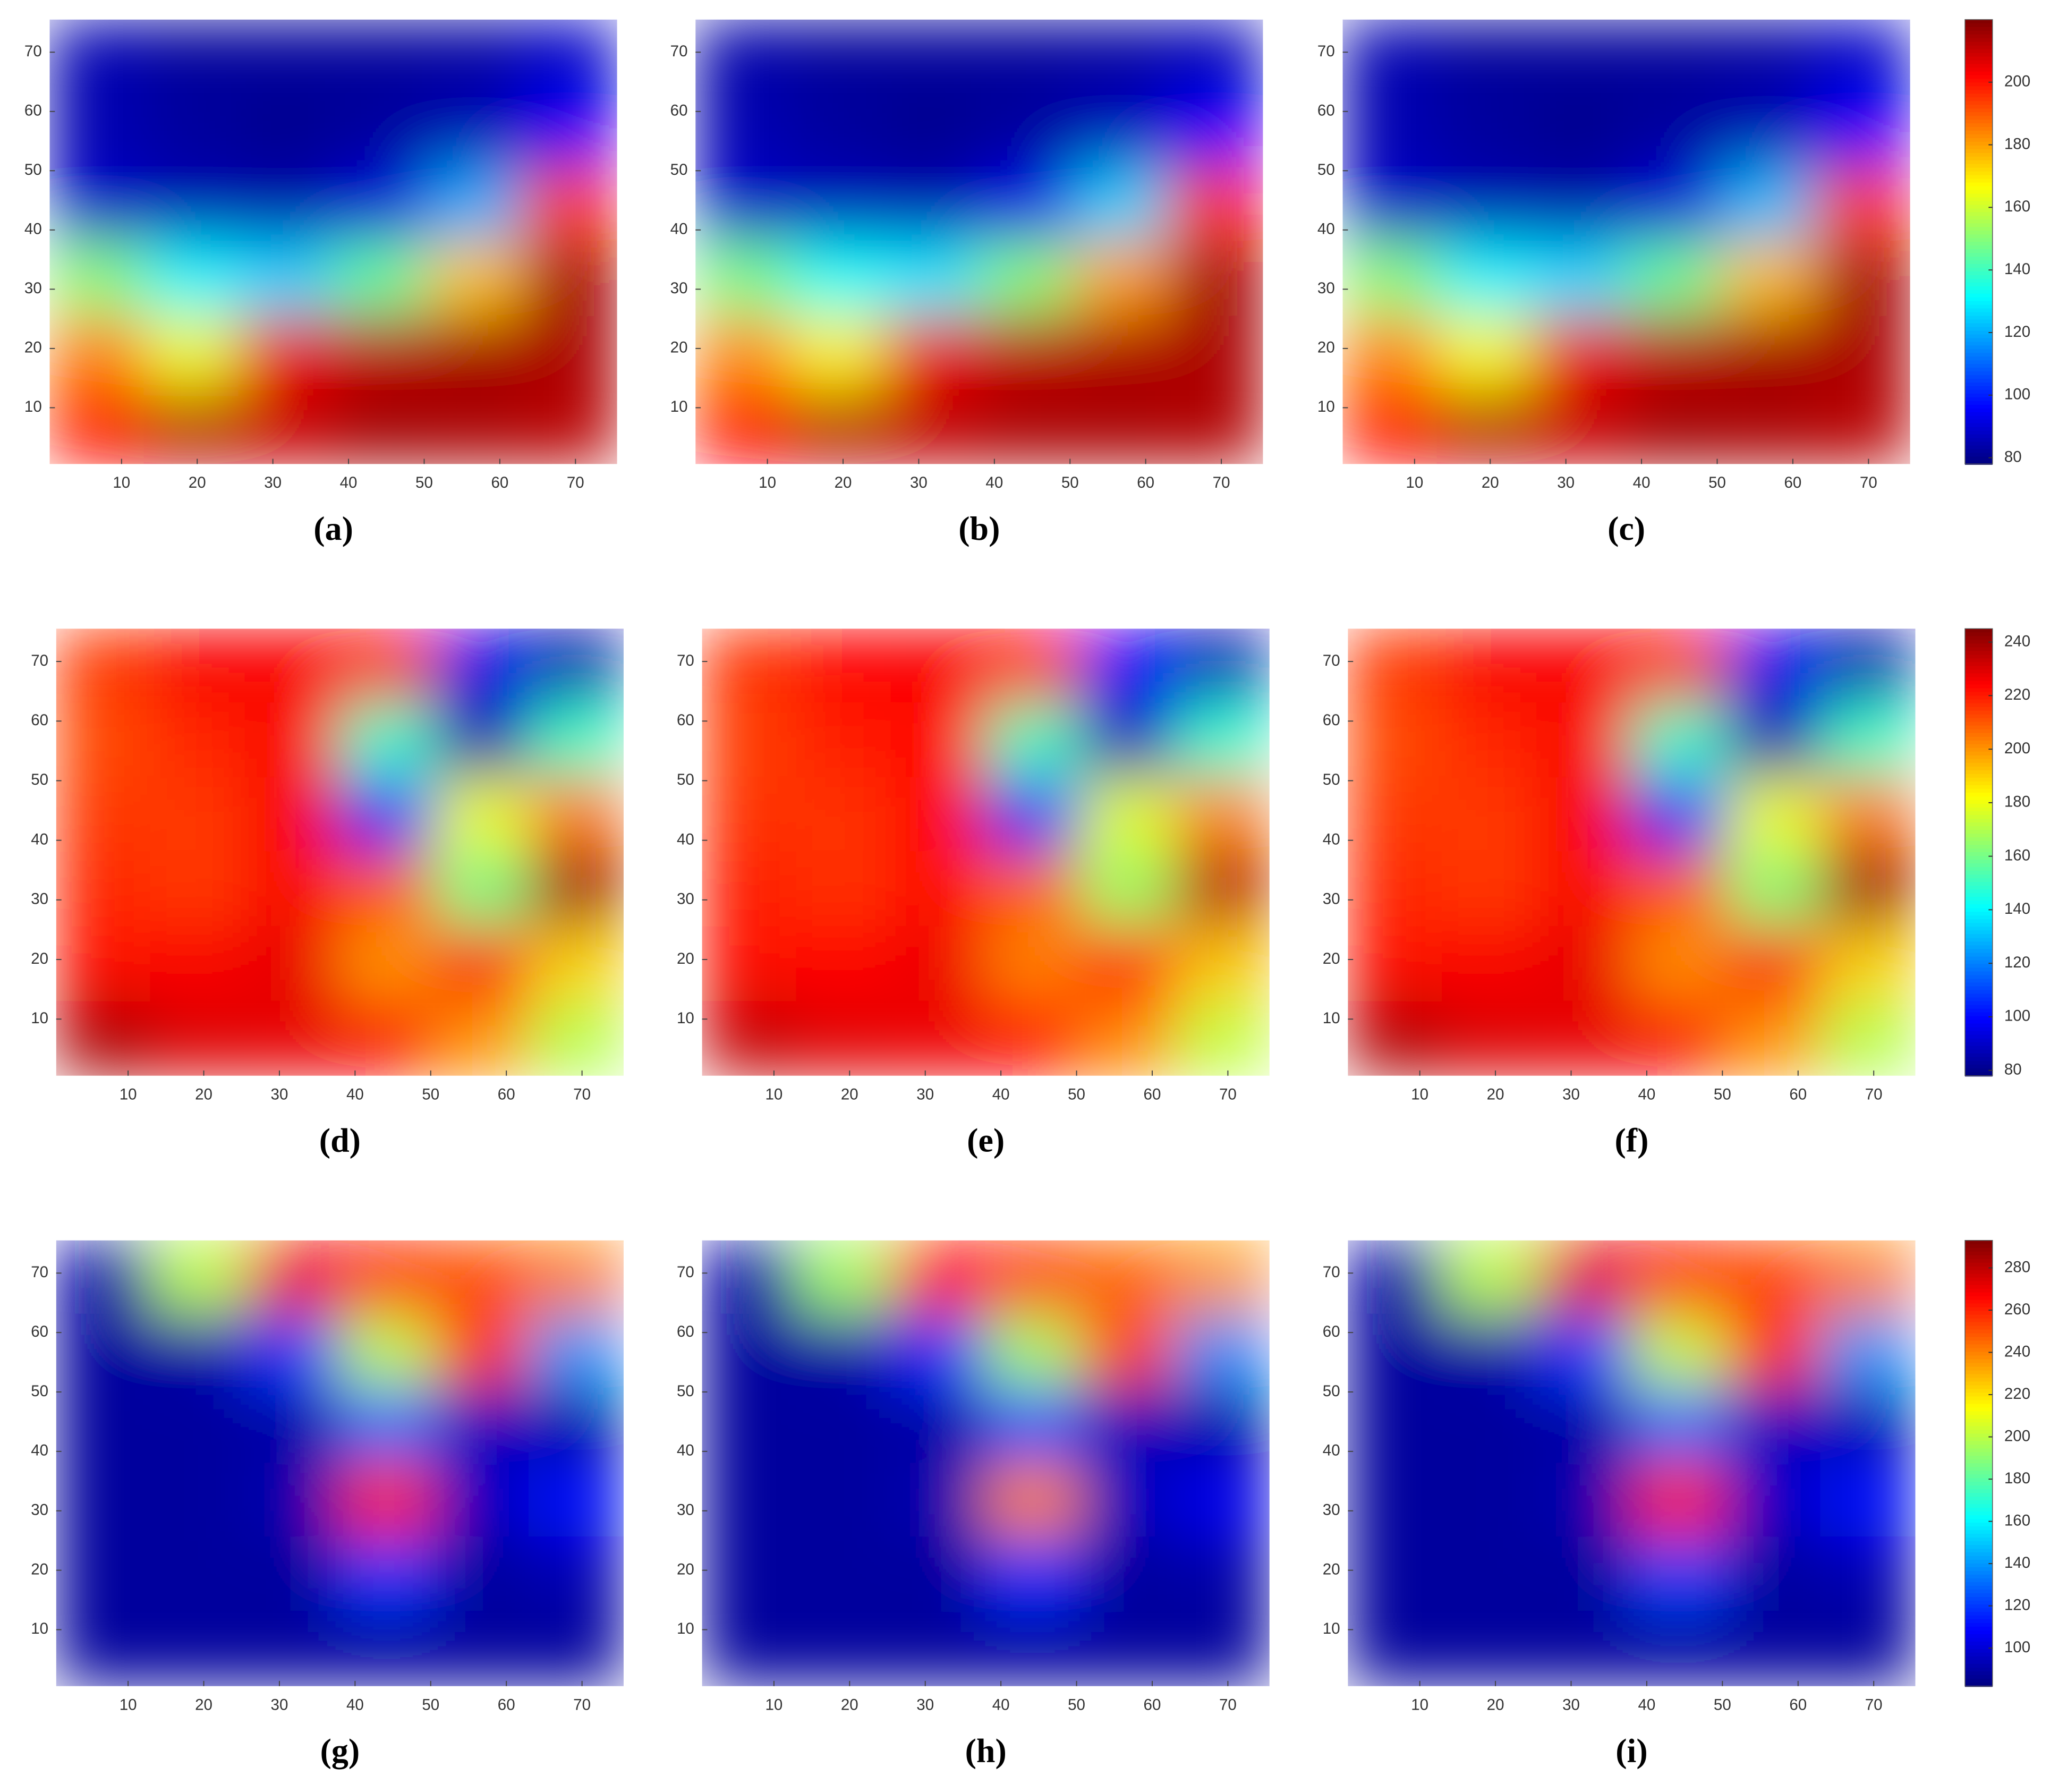 The image size is (2050, 1792). Describe the element at coordinates (2017, 909) in the screenshot. I see `colorbar-tick-label: 140` at that location.